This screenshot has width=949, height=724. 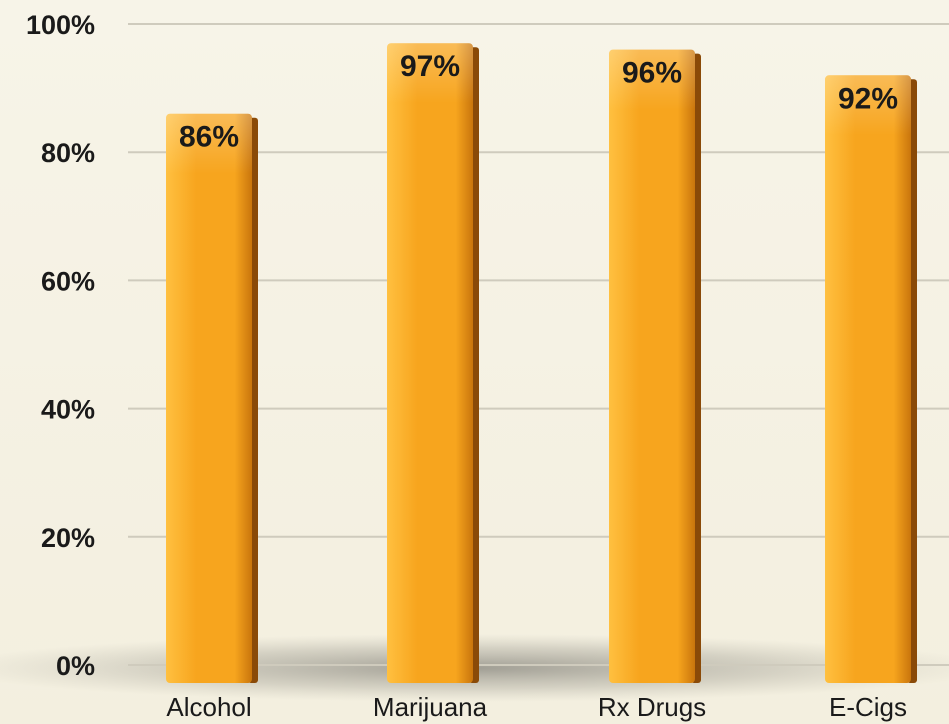 What do you see at coordinates (652, 707) in the screenshot?
I see `x-category-label: Rx Drugs` at bounding box center [652, 707].